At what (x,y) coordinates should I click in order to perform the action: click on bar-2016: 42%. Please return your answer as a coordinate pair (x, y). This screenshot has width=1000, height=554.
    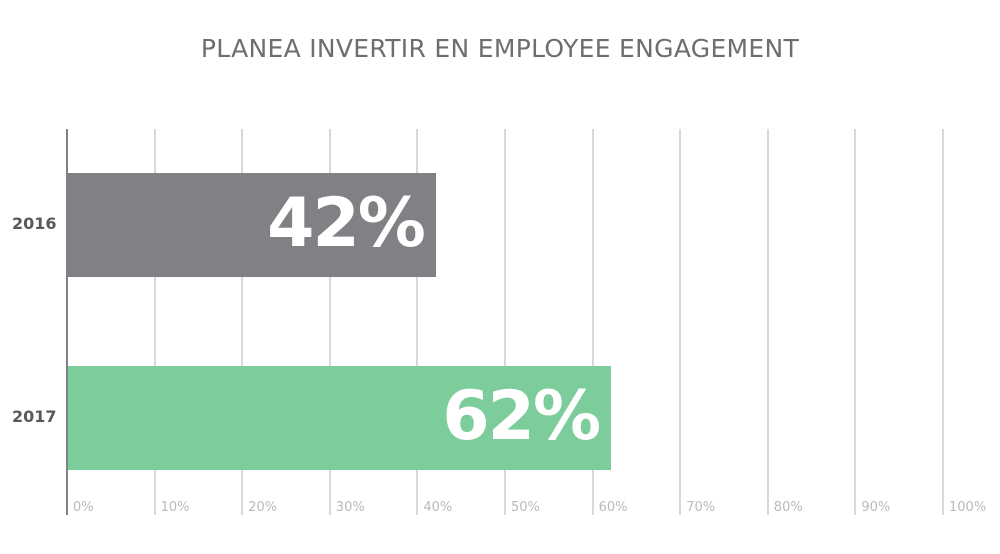
    Looking at the image, I should click on (252, 225).